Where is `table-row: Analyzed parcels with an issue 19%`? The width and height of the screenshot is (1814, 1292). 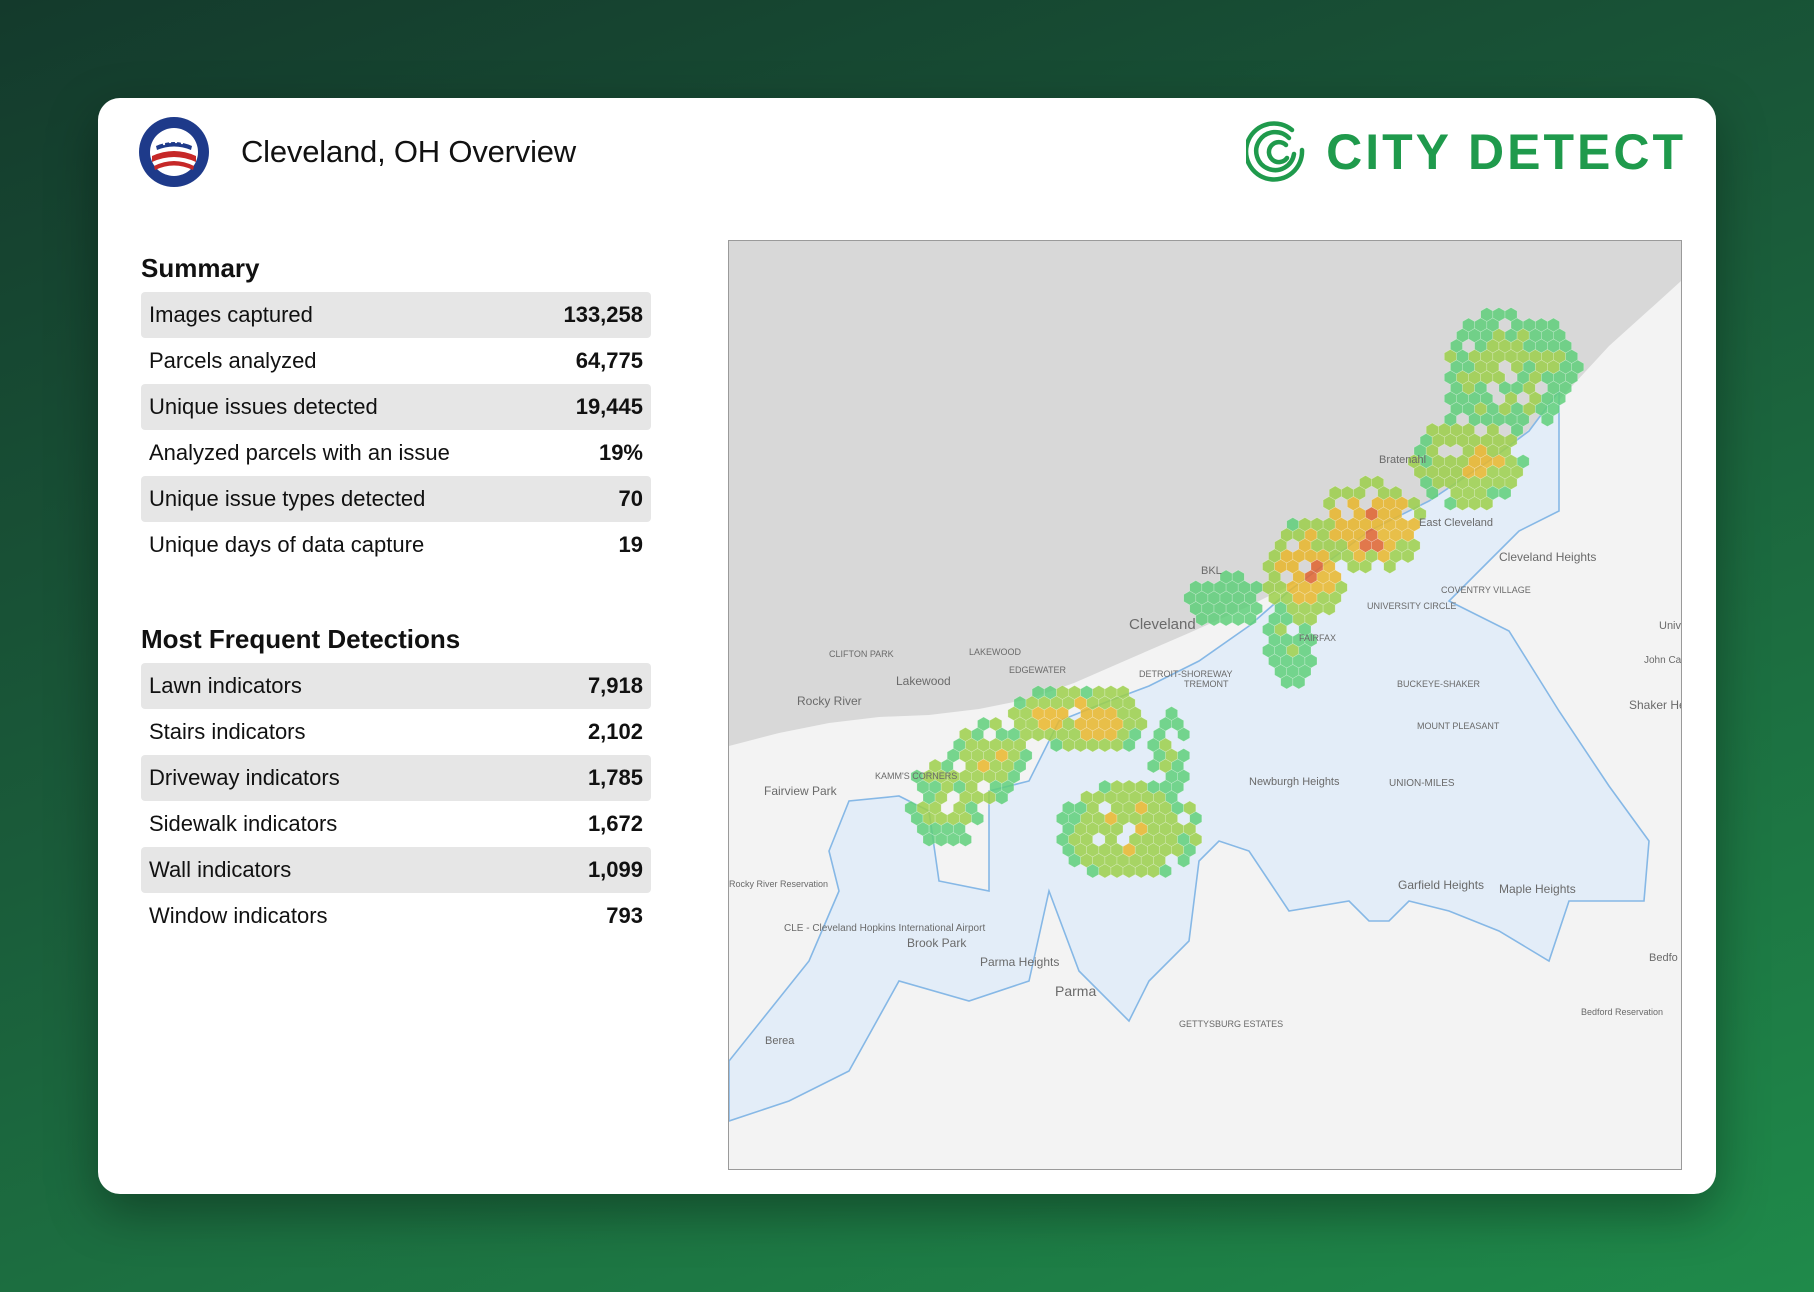
table-row: Analyzed parcels with an issue 19% is located at coordinates (396, 453).